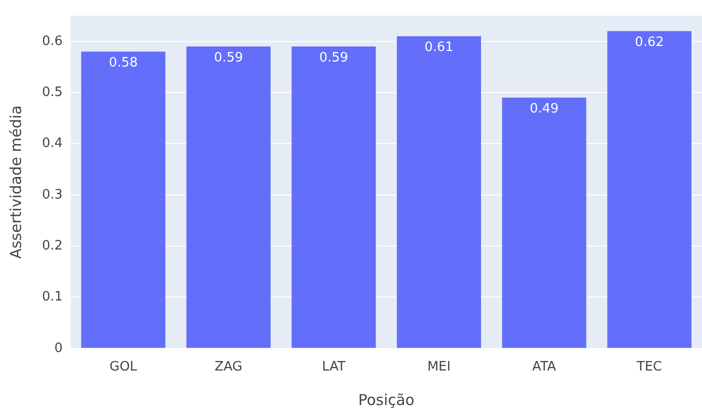 The height and width of the screenshot is (416, 702). I want to click on y-tick-label: 0.6, so click(52, 41).